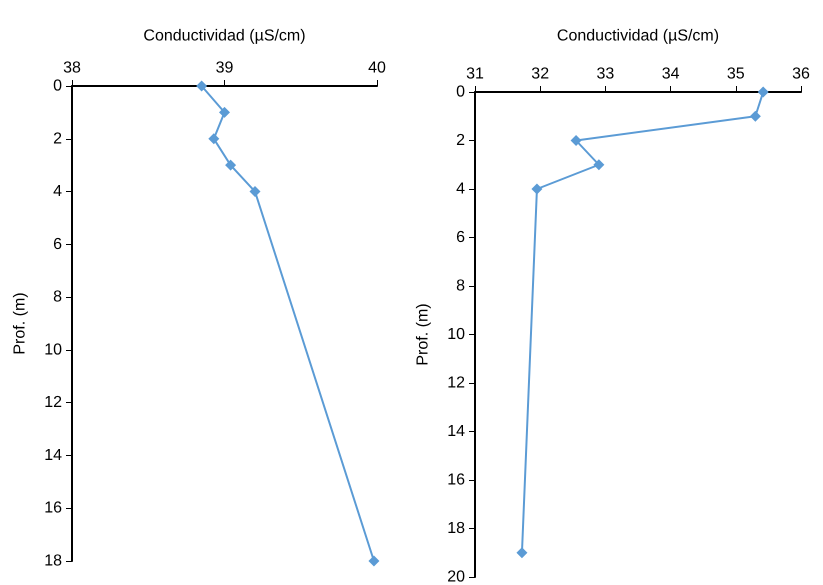 This screenshot has height=585, width=823. I want to click on x-tick-label: 36, so click(801, 74).